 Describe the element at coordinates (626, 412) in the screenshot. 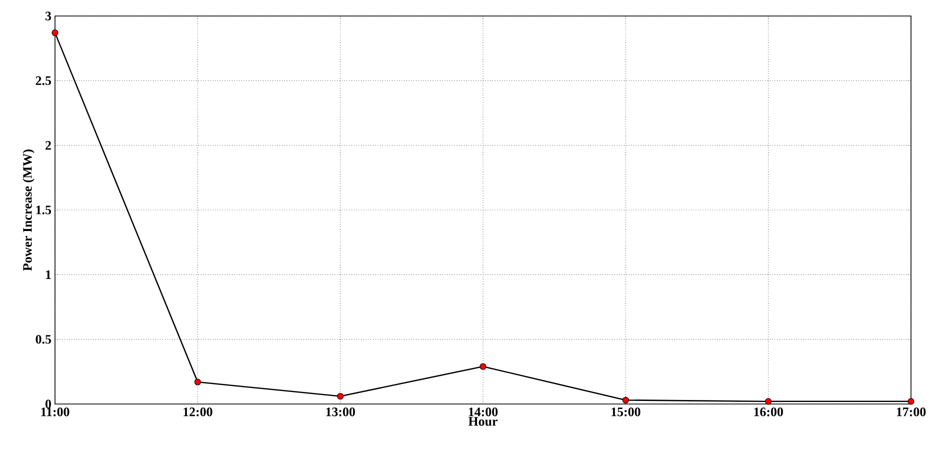

I see `x-tick-label: 15:00` at that location.